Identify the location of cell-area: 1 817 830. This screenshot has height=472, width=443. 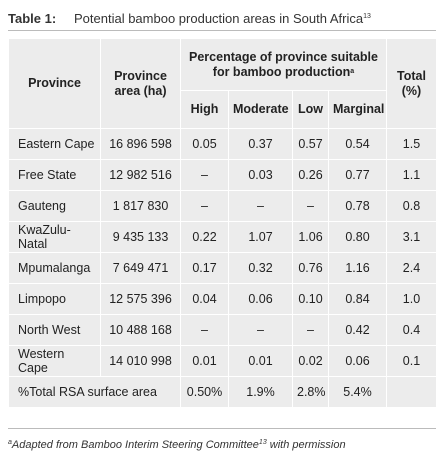
(140, 206).